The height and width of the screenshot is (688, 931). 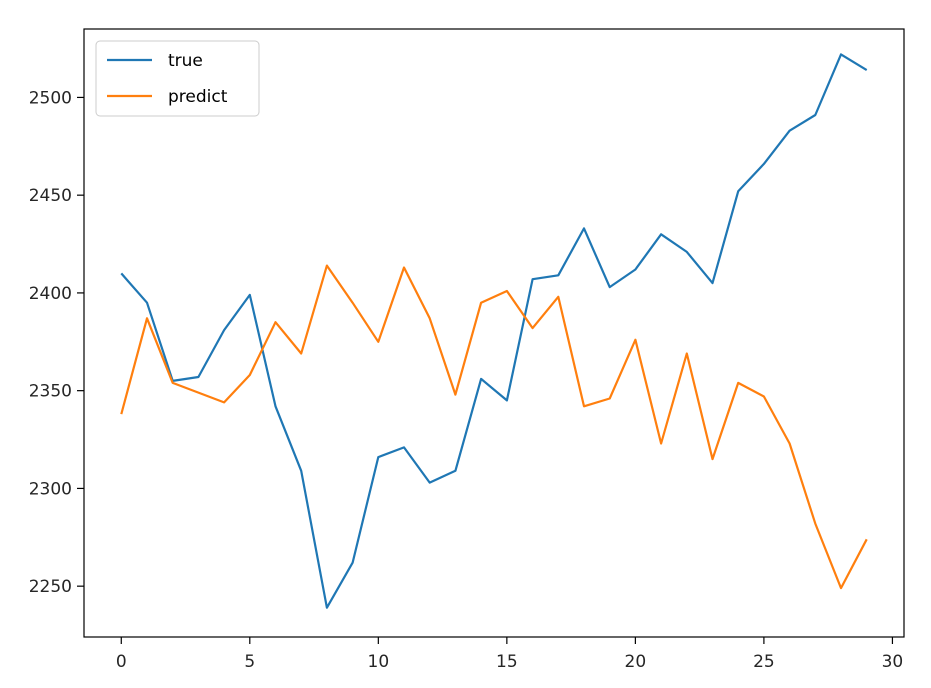 What do you see at coordinates (249, 662) in the screenshot?
I see `x-tick-label: 5` at bounding box center [249, 662].